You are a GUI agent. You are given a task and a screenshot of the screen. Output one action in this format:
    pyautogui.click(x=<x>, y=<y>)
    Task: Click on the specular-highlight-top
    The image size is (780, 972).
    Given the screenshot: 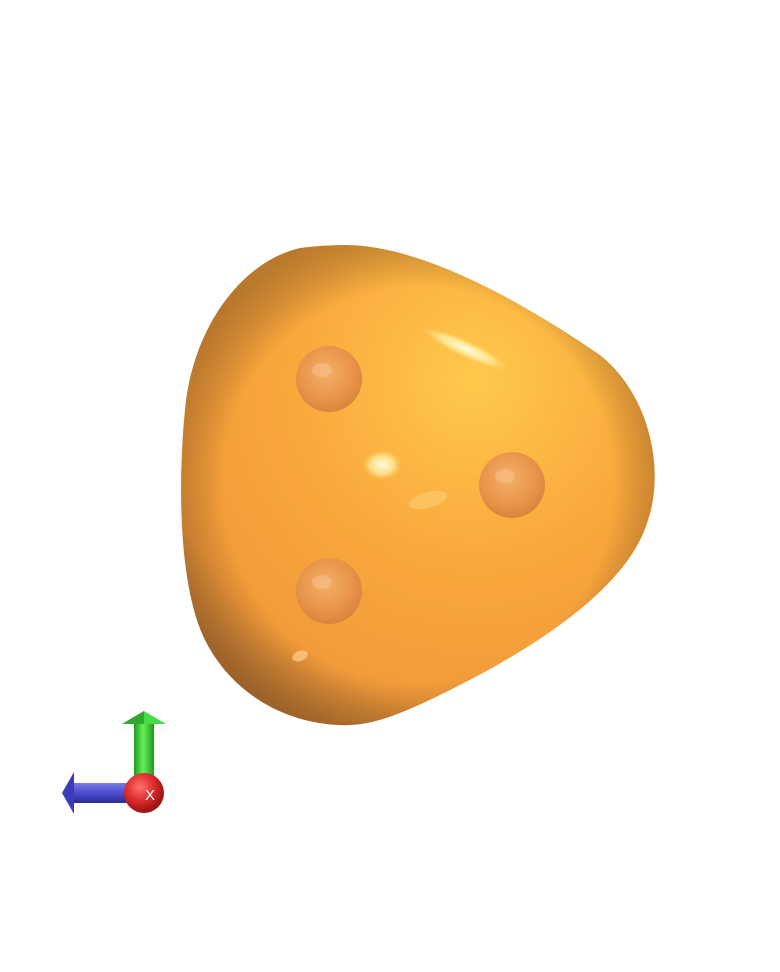 What is the action you would take?
    pyautogui.click(x=466, y=349)
    